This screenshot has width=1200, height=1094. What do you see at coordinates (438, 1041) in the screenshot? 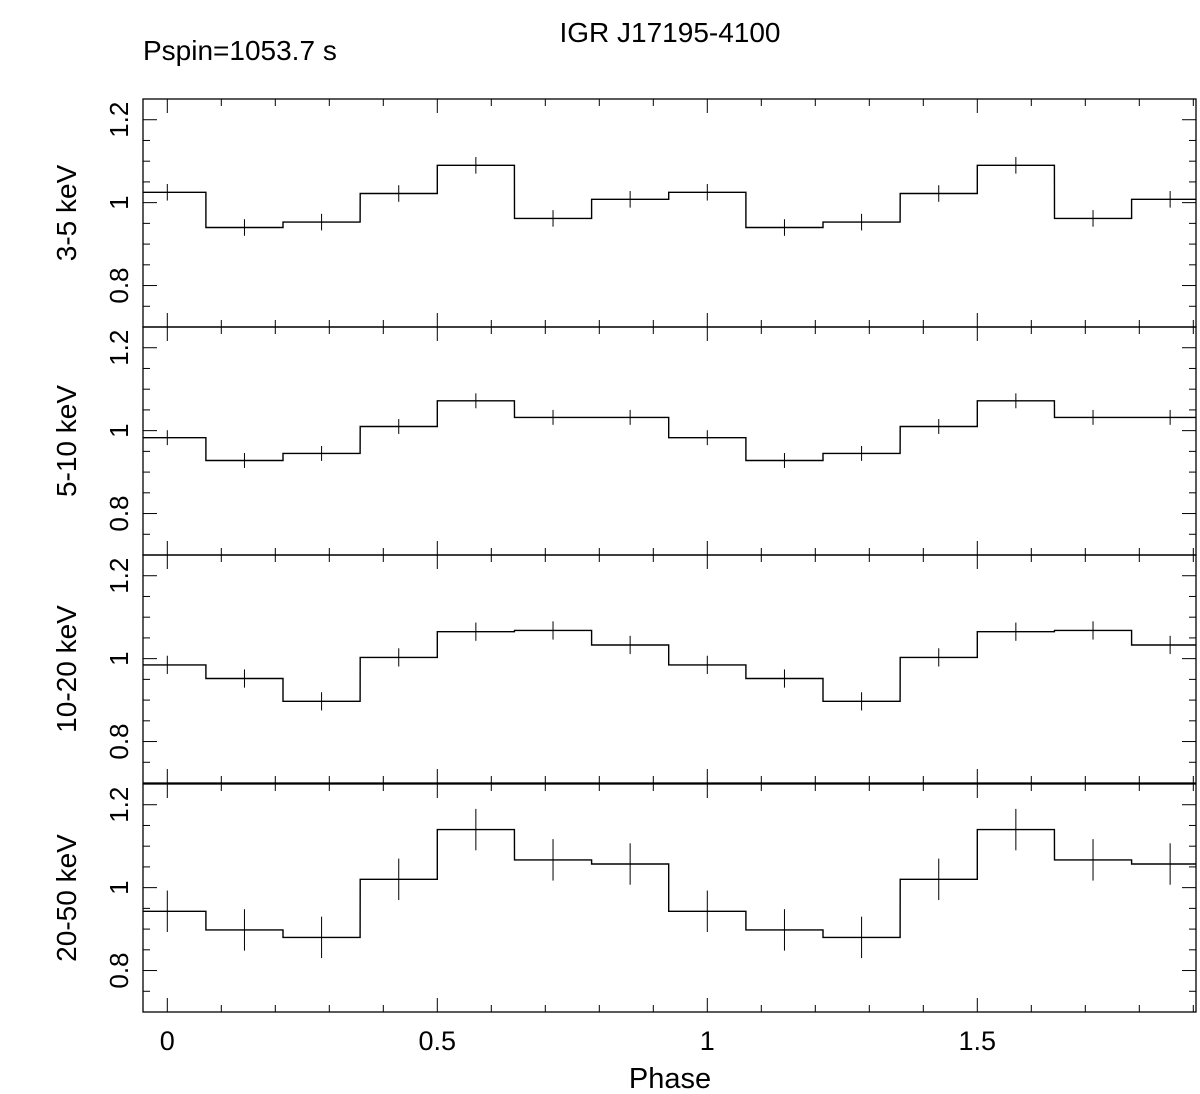
I see `x-tick-label: 0.5` at bounding box center [438, 1041].